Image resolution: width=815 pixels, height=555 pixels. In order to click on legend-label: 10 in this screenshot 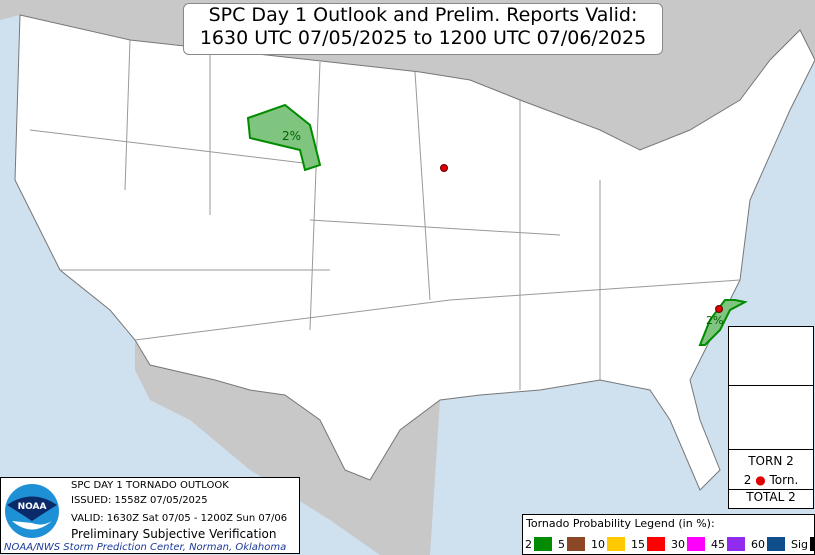, I will do `click(598, 544)`.